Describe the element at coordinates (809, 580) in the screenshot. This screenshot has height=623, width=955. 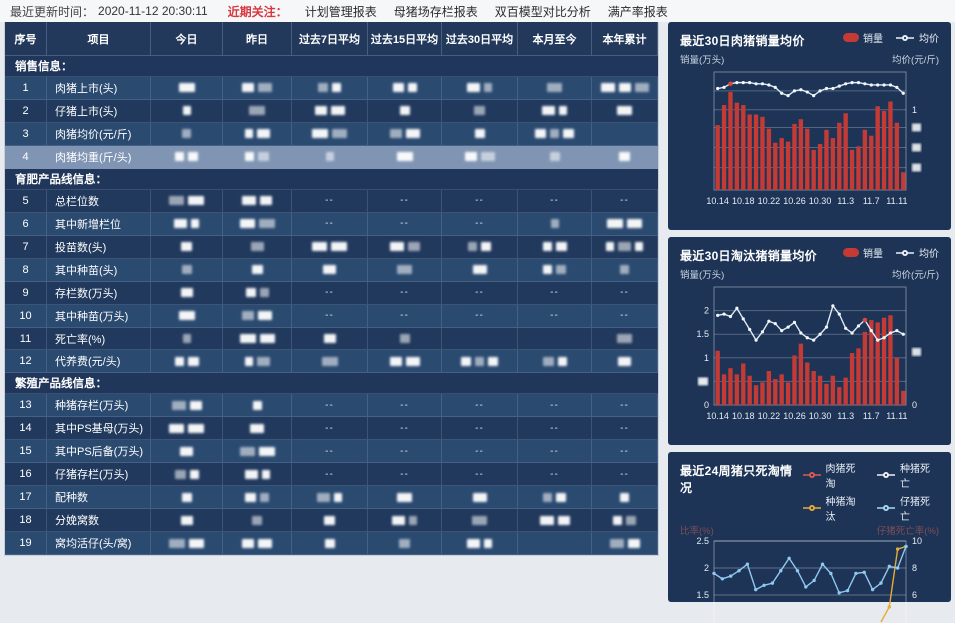
I see `chart-plot: 2.5 10 2 8 1.5 6` at that location.